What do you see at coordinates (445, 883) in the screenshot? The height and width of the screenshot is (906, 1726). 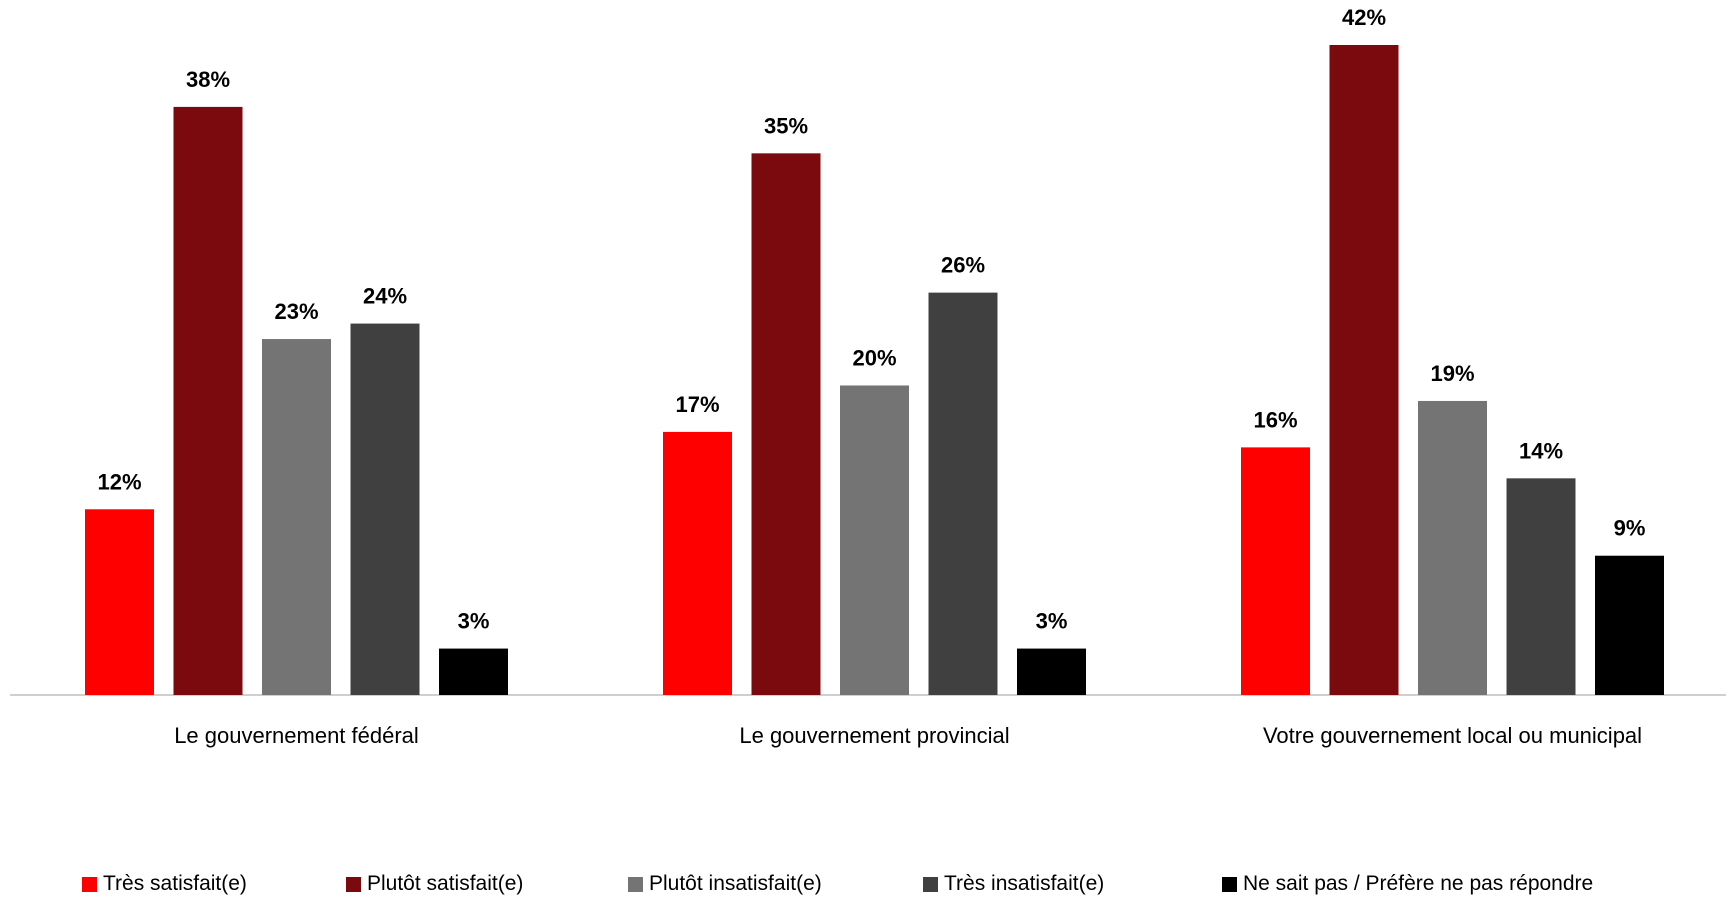 I see `legend-label: Plutôt satisfait(e)` at bounding box center [445, 883].